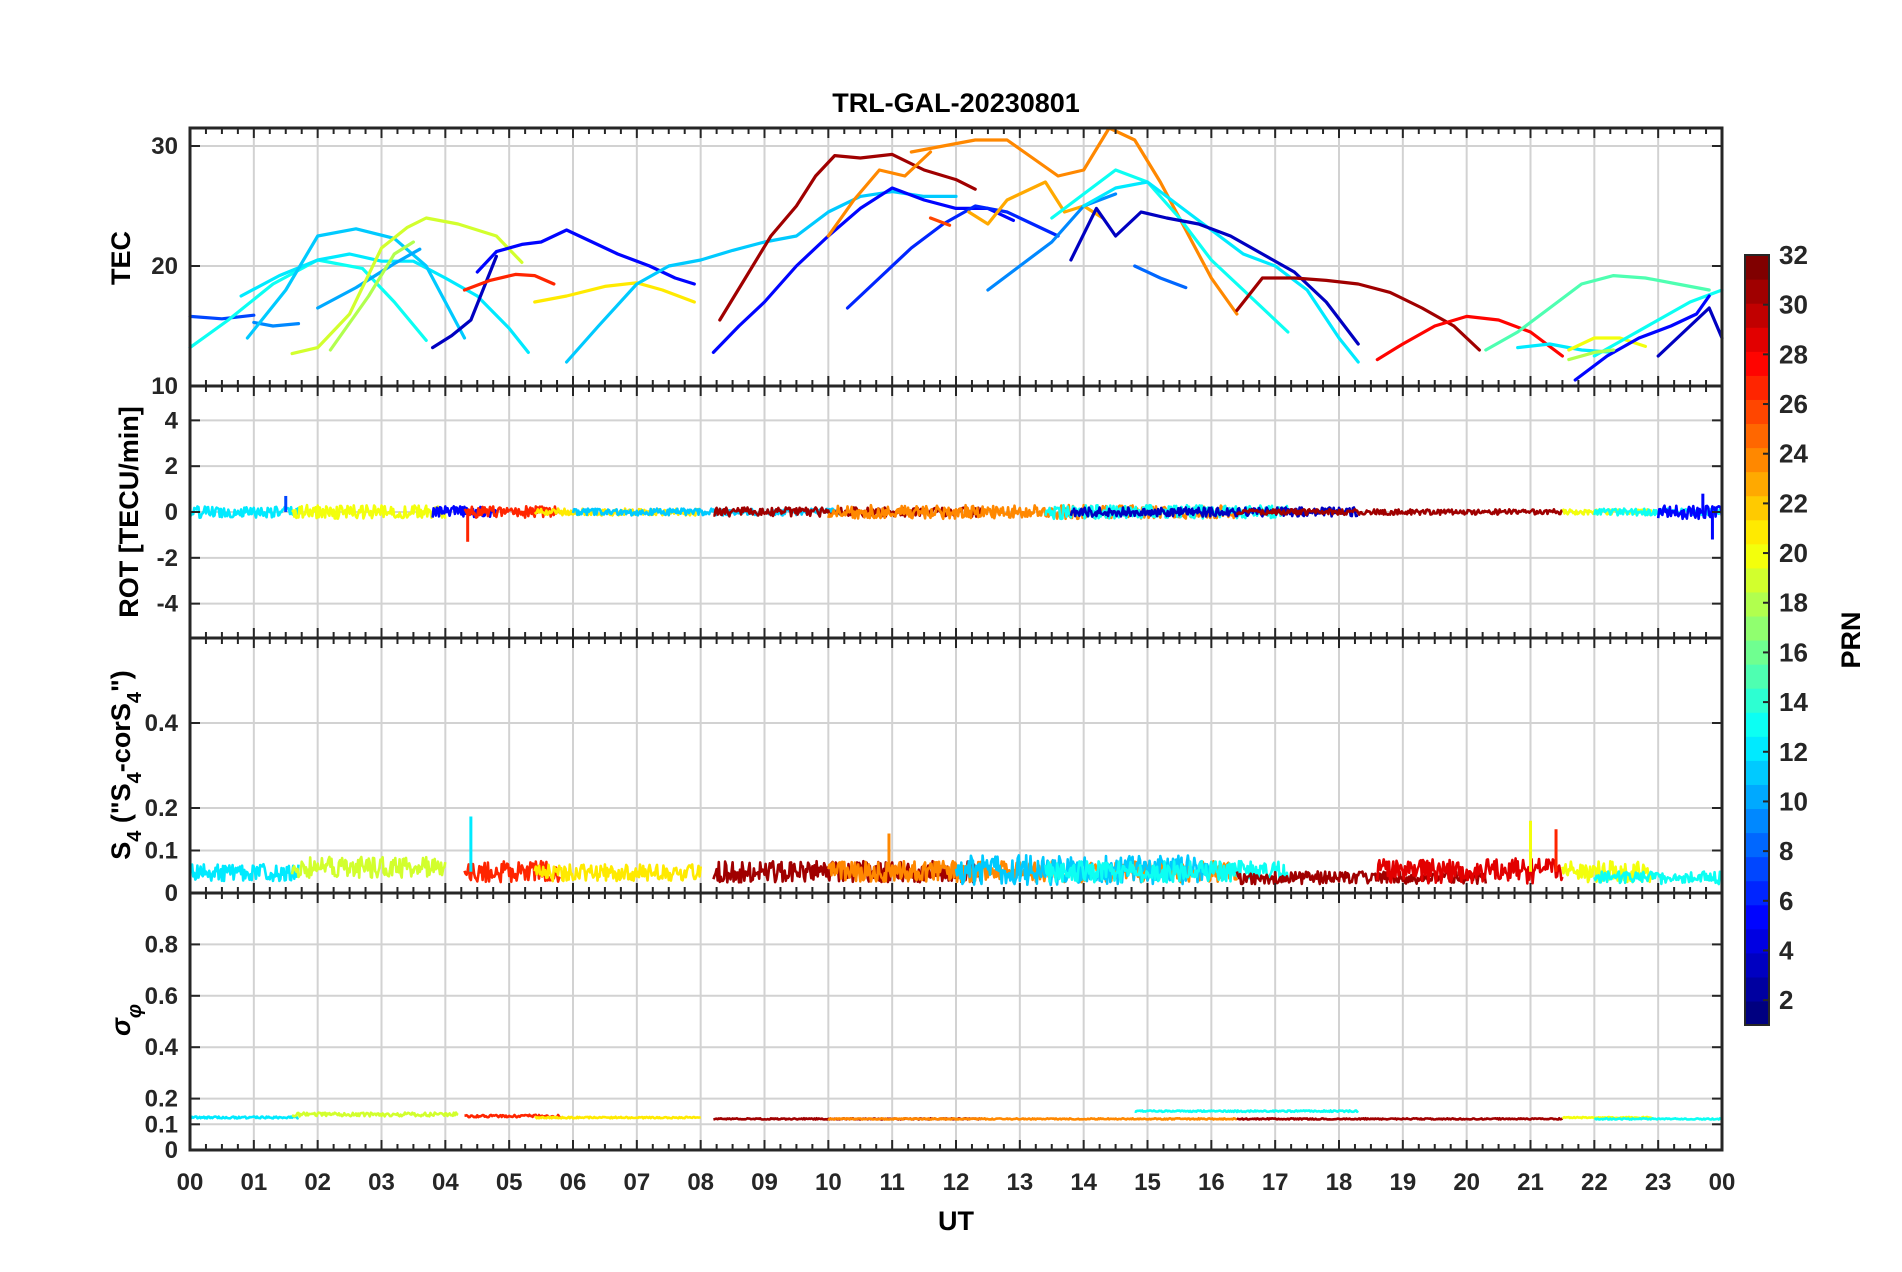  What do you see at coordinates (509, 1182) in the screenshot?
I see `x-tick-label: 05` at bounding box center [509, 1182].